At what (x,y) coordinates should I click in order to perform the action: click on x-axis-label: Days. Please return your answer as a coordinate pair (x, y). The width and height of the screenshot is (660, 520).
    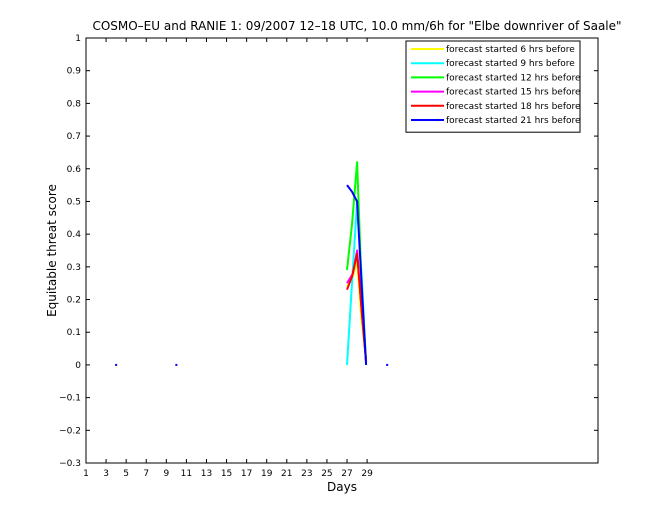
    Looking at the image, I should click on (342, 487).